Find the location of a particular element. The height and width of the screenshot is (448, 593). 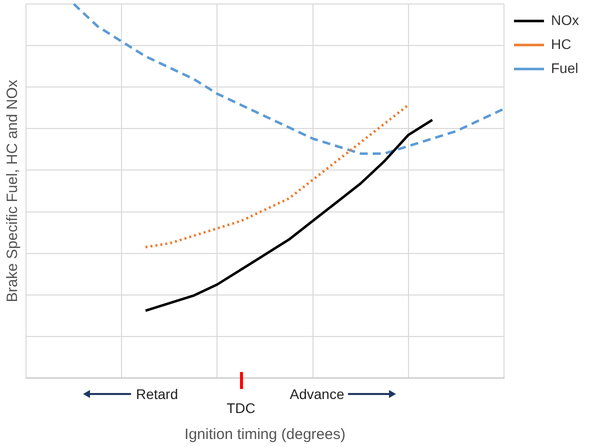

x-axis-title: Ignition timing (degrees) is located at coordinates (265, 435).